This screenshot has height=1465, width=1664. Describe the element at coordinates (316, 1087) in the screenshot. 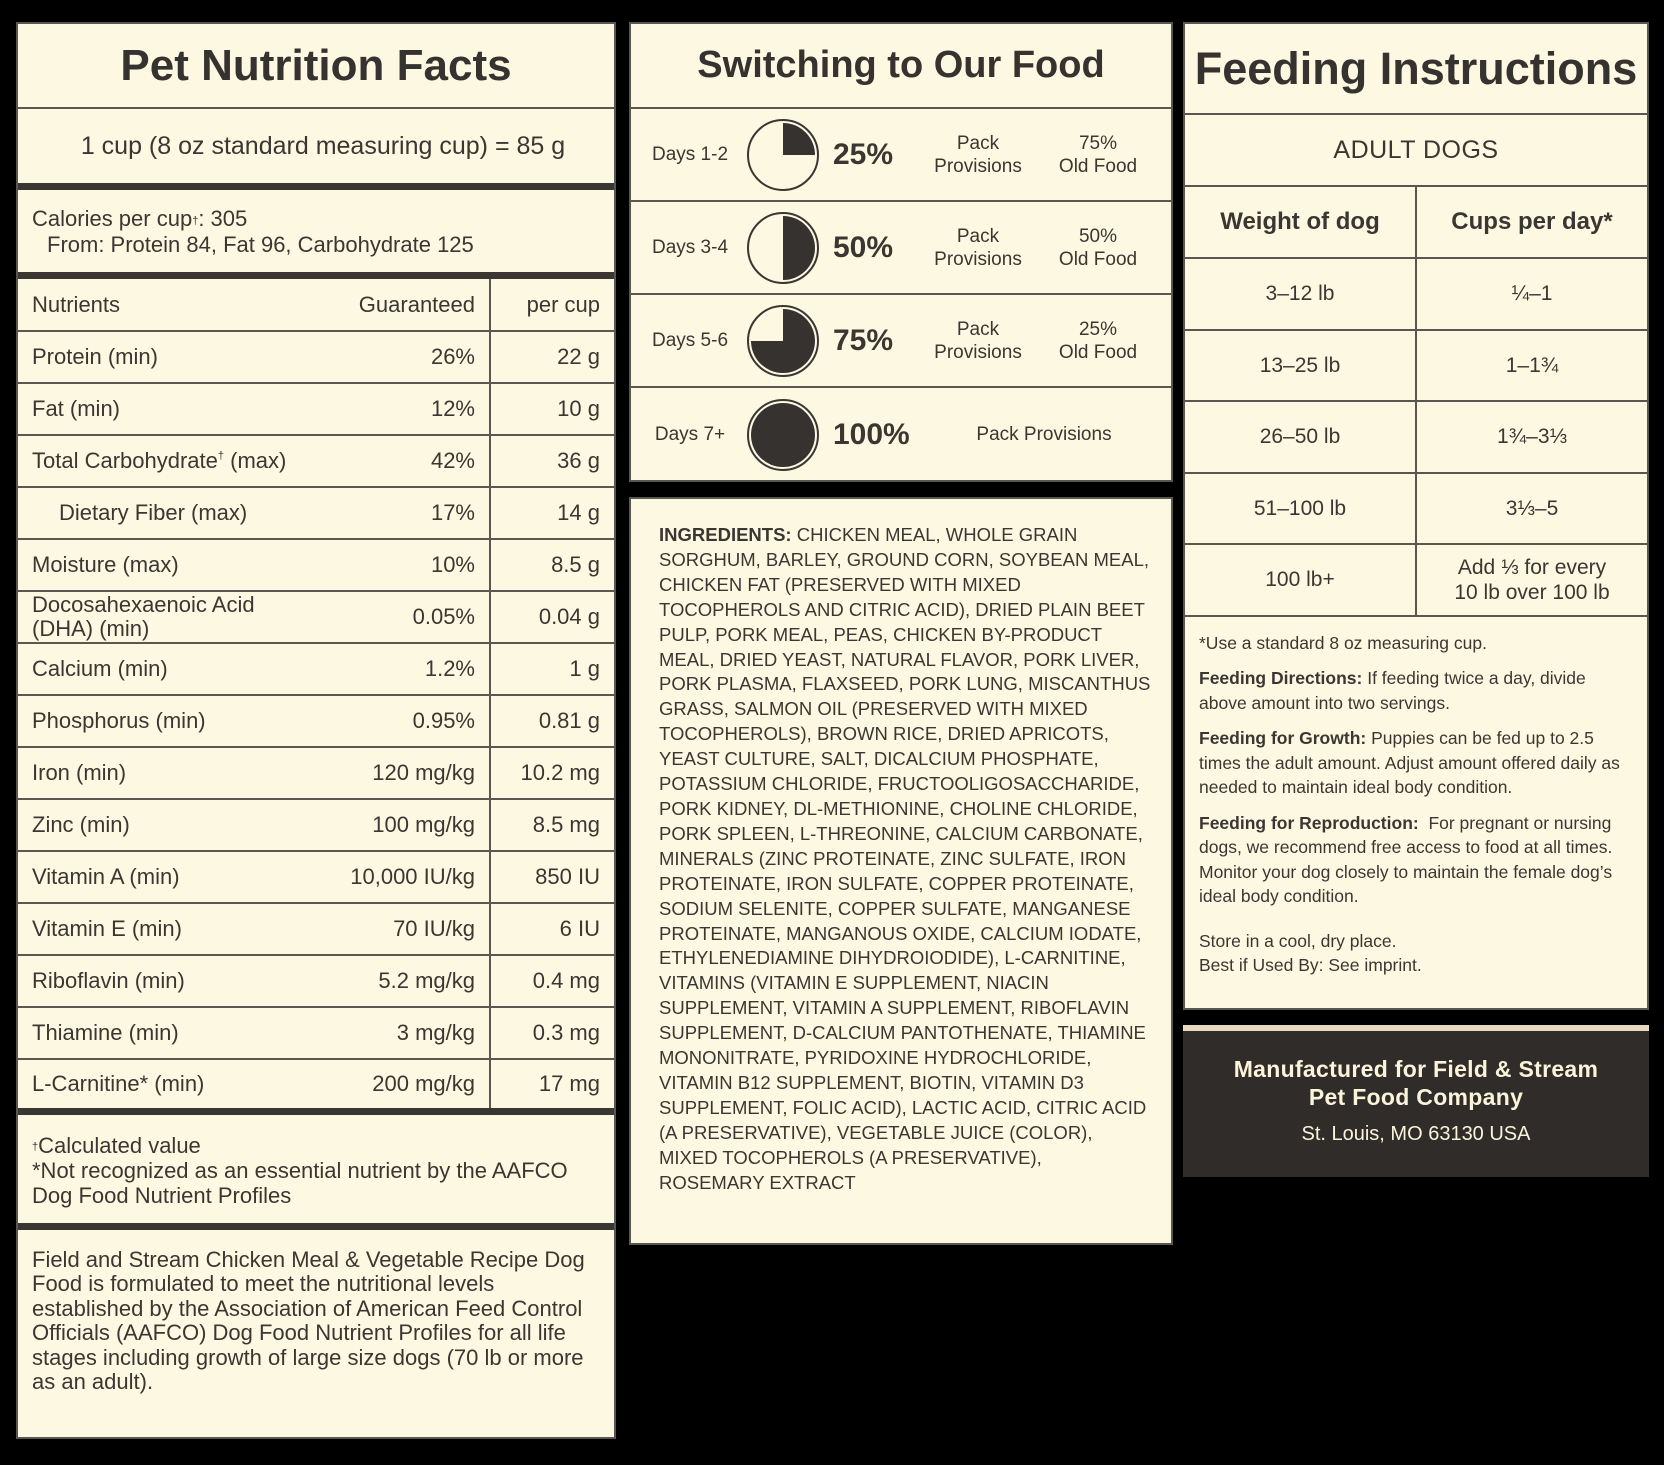

I see `table-row: L-Carnitine* (min) 200 mg/kg 17 mg` at that location.